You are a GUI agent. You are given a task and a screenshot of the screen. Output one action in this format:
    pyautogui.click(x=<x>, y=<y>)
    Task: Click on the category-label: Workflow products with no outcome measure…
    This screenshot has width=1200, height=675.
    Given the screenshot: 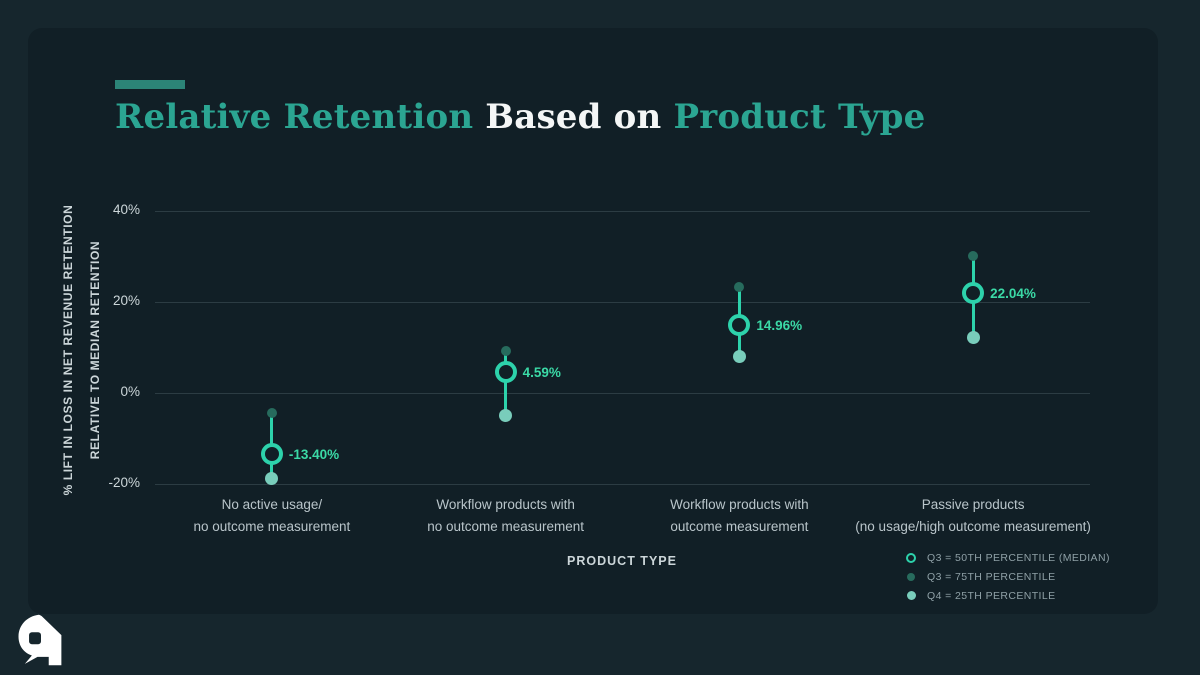 What is the action you would take?
    pyautogui.click(x=506, y=516)
    